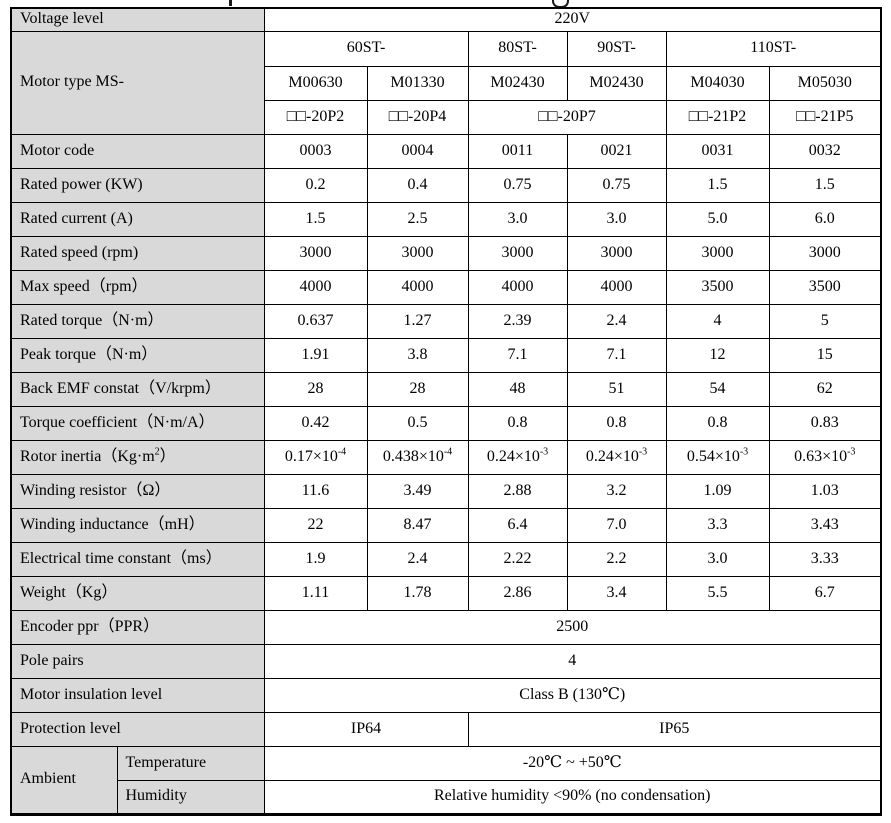  Describe the element at coordinates (825, 355) in the screenshot. I see `spec-value-cell: 15` at that location.